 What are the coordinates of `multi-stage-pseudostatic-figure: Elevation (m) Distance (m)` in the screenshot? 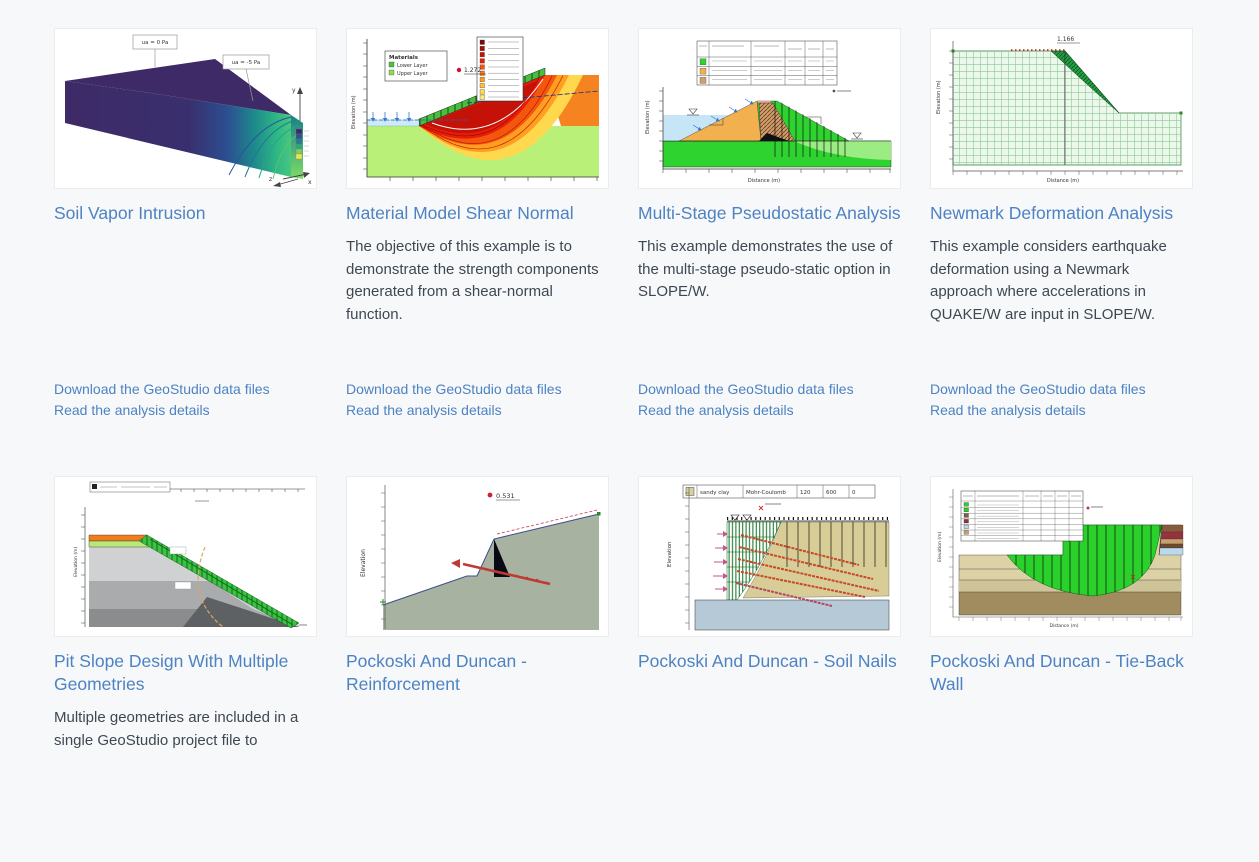 It's located at (769, 108).